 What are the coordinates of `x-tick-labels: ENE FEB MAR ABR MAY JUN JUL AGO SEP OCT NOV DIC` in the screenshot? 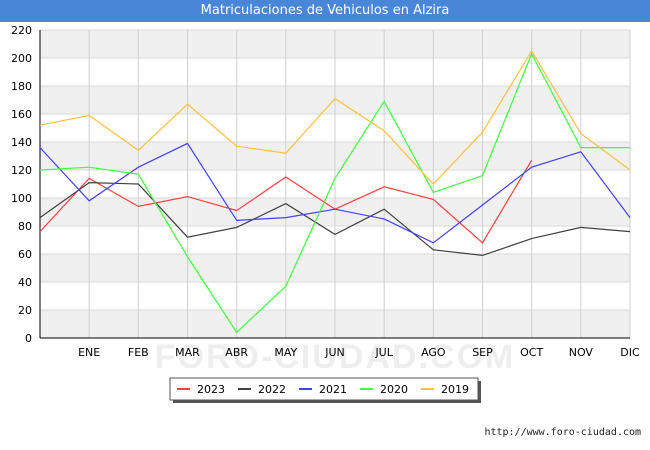 It's located at (359, 352).